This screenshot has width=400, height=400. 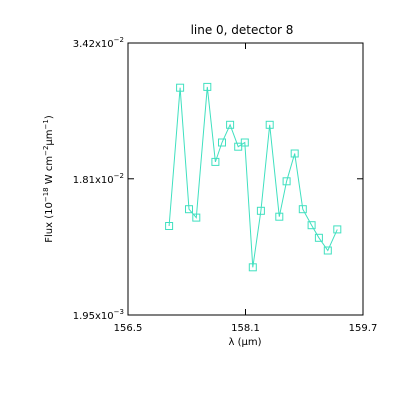 I want to click on x-tick-label: 156.5, so click(x=128, y=328).